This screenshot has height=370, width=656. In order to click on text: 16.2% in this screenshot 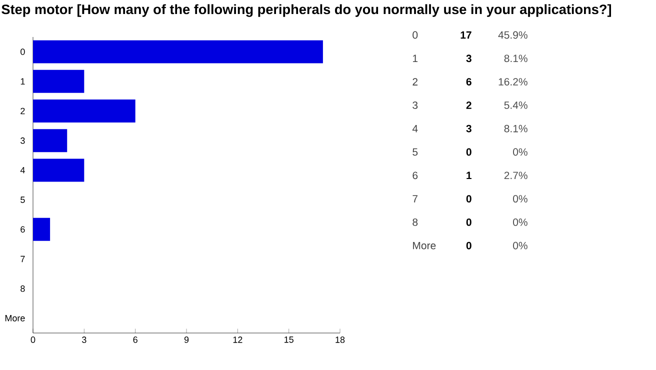, I will do `click(513, 82)`.